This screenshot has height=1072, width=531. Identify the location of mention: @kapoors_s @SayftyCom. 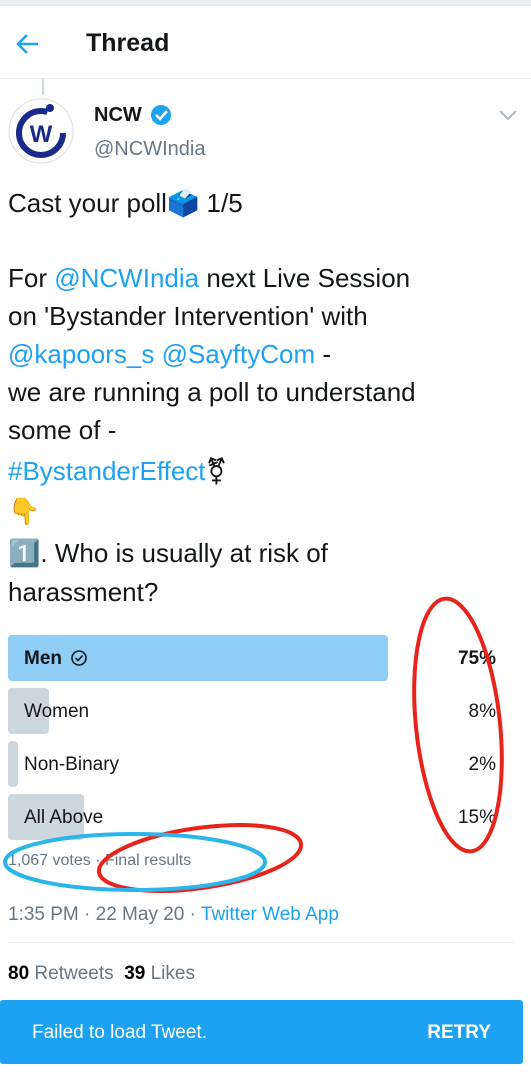
(162, 354).